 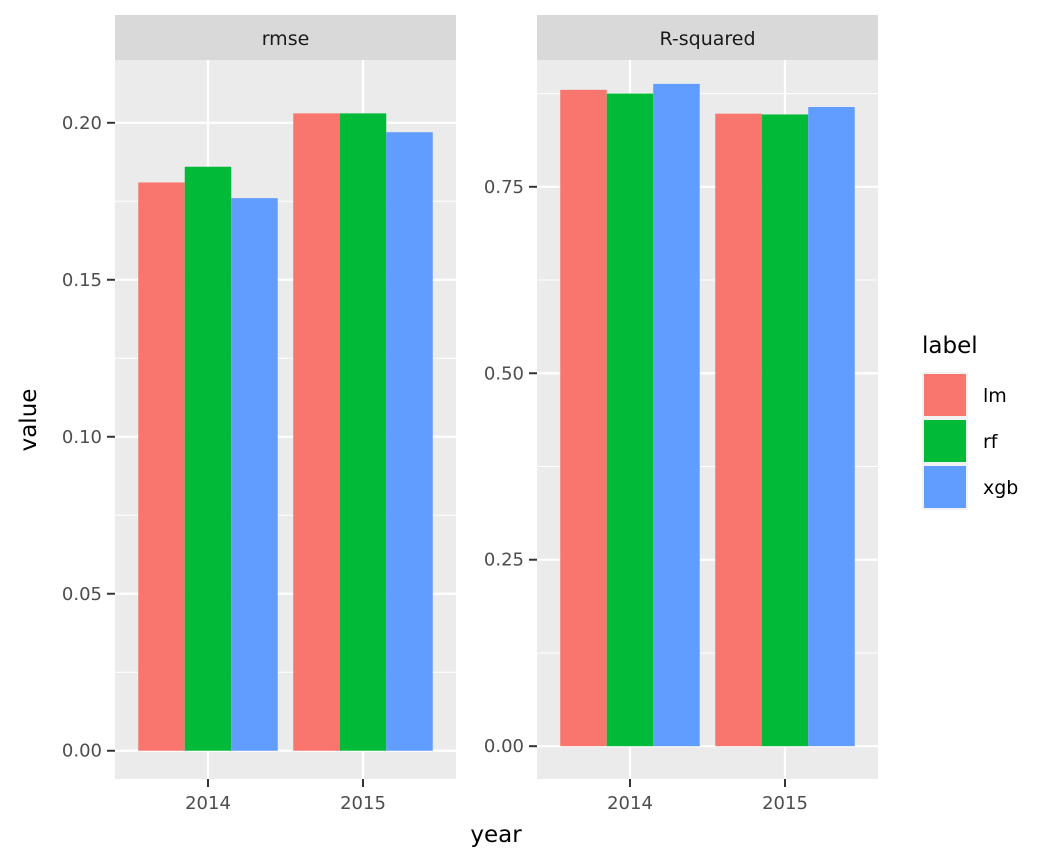 What do you see at coordinates (970, 421) in the screenshot?
I see `legend: label lm rf xgb` at bounding box center [970, 421].